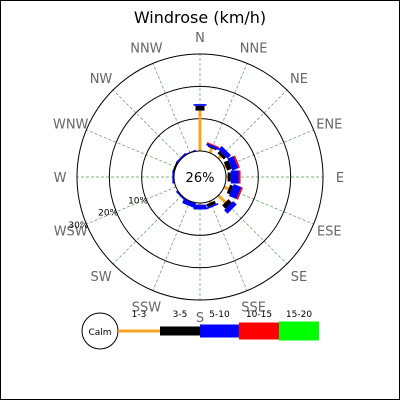  Describe the element at coordinates (147, 124) in the screenshot. I see `grid-line-nw` at that location.